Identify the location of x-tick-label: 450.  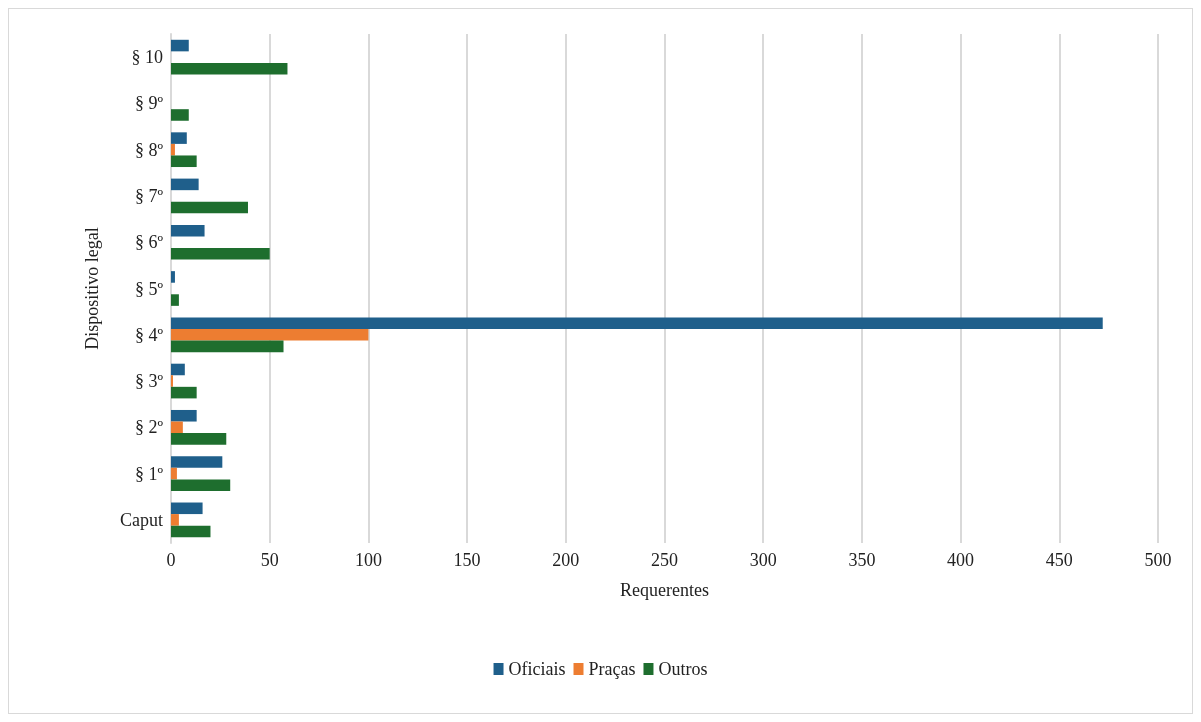
(1059, 560).